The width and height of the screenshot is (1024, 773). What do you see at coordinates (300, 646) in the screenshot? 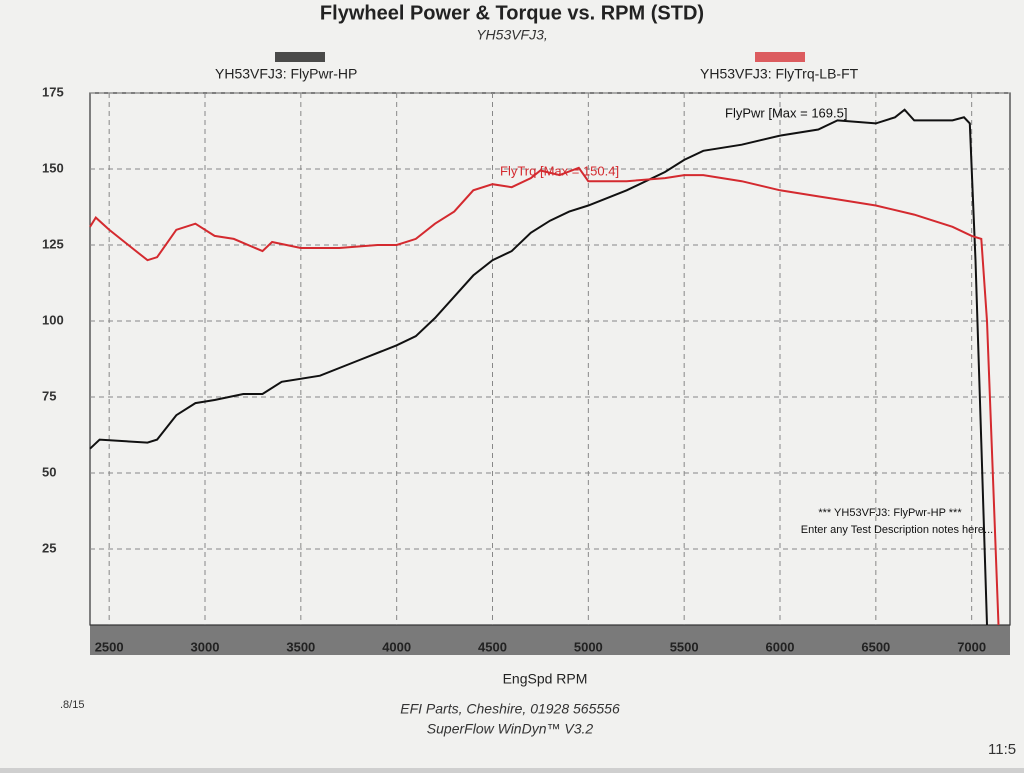
I see `x-tick-label: 3500` at bounding box center [300, 646].